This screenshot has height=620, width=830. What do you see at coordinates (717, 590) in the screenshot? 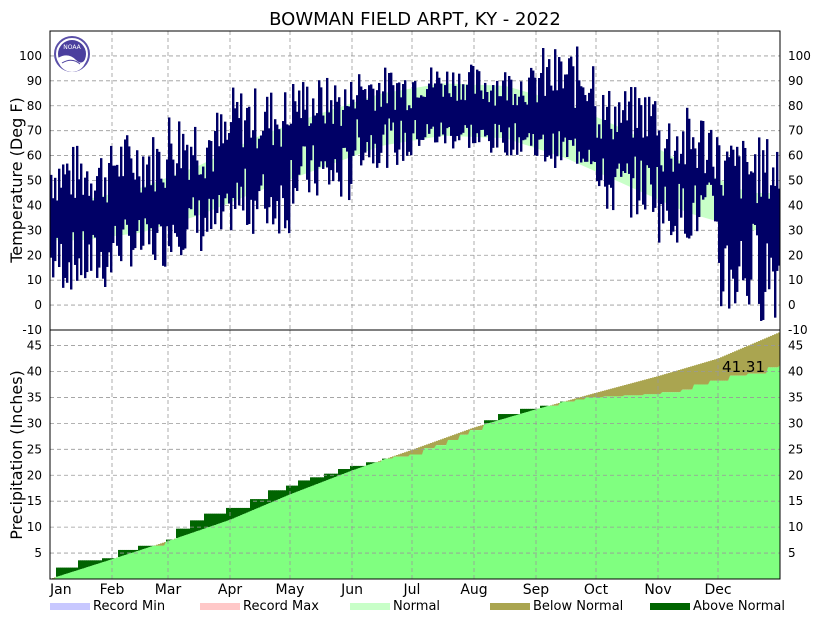
I see `month-label: Dec` at bounding box center [717, 590].